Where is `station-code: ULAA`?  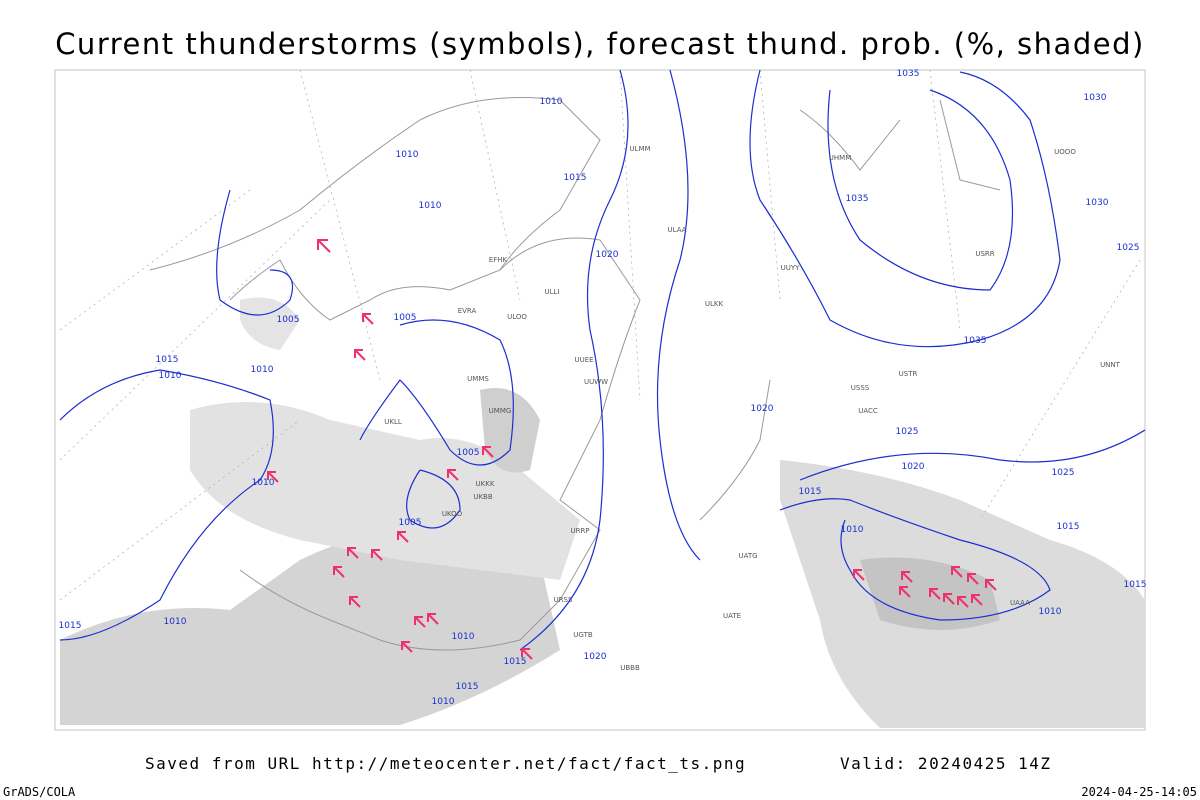
station-code: ULAA is located at coordinates (677, 230).